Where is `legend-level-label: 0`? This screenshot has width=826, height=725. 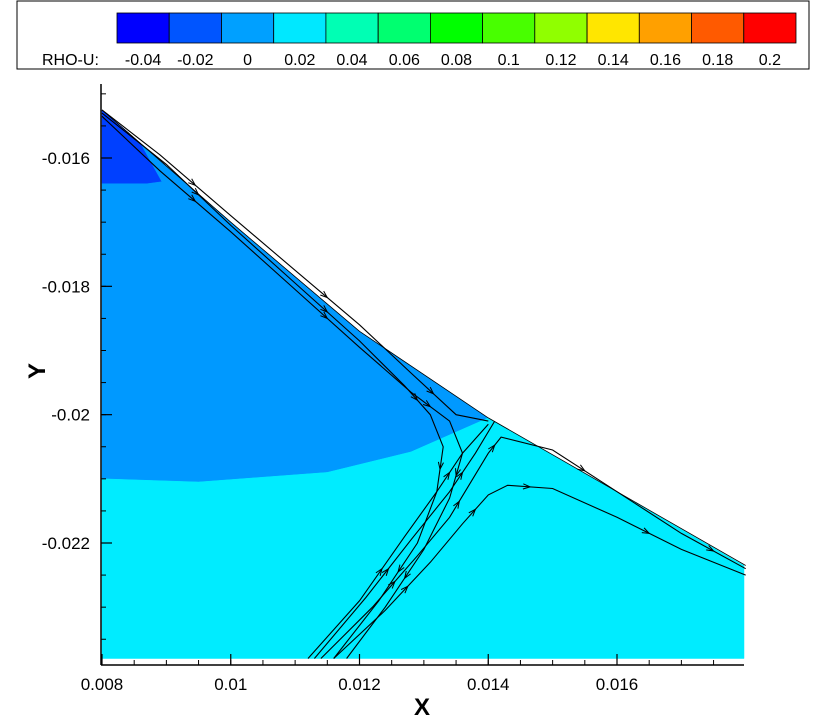
legend-level-label: 0 is located at coordinates (247, 60).